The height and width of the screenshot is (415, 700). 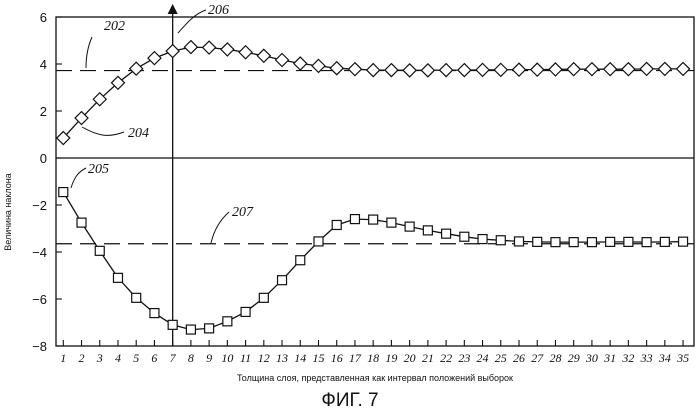 What do you see at coordinates (537, 358) in the screenshot?
I see `x-tick-label: 27` at bounding box center [537, 358].